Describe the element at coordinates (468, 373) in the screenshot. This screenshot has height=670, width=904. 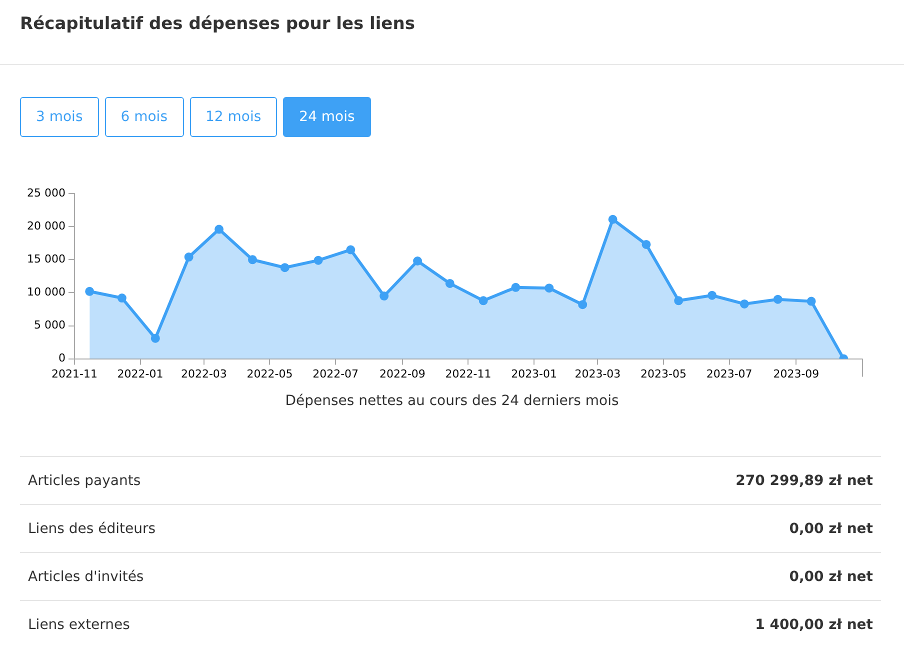
I see `x-tick-label: 2022-11` at that location.